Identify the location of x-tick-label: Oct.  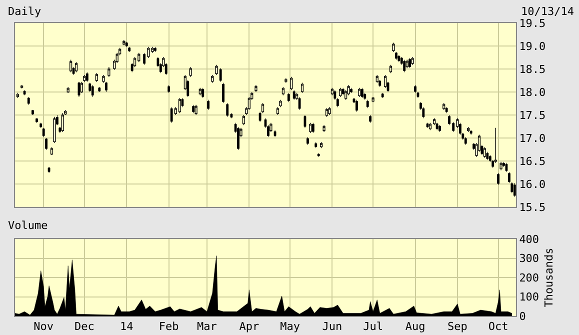
(498, 327).